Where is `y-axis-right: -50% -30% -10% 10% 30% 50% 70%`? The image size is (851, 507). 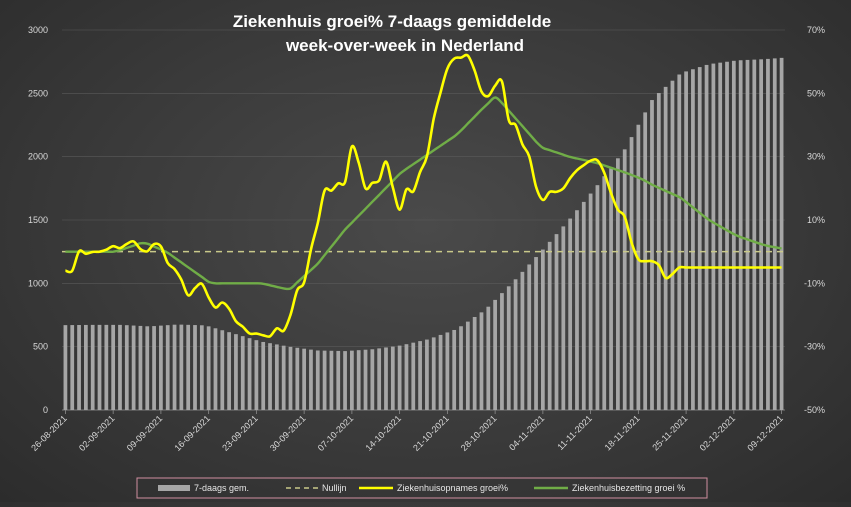 y-axis-right: -50% -30% -10% 10% 30% 50% 70% is located at coordinates (814, 220).